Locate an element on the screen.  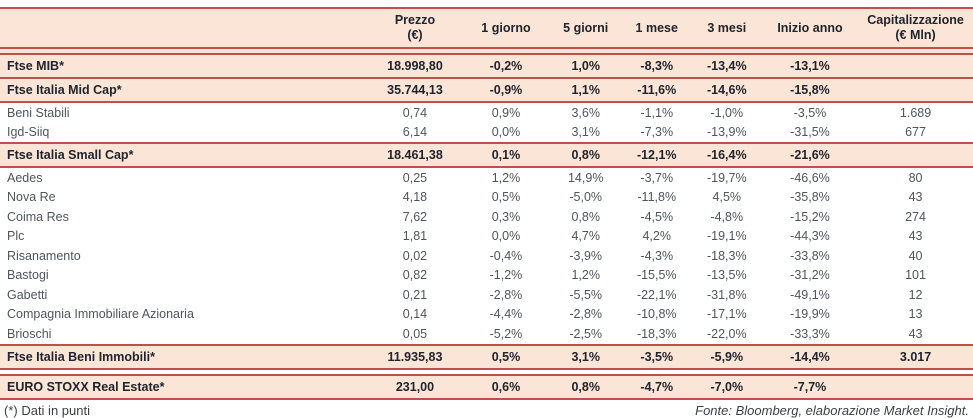
cell-prezzo: 0,74 is located at coordinates (415, 112).